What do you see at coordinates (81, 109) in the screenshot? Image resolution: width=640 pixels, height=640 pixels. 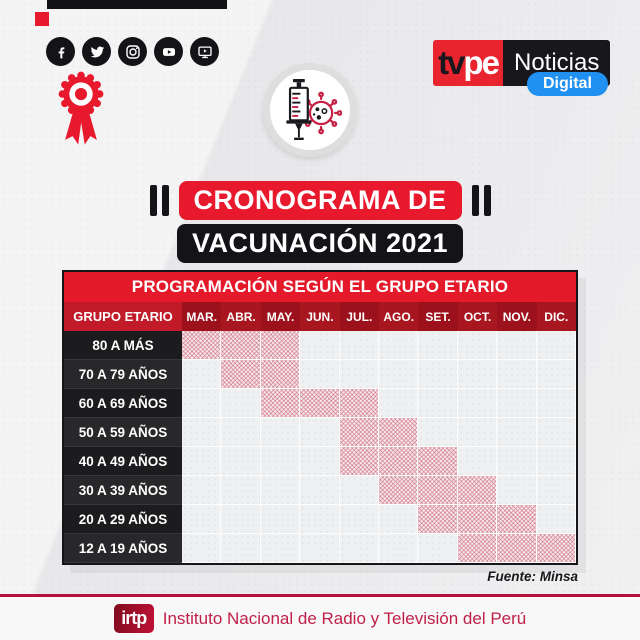 I see `peru-rosette-icon` at bounding box center [81, 109].